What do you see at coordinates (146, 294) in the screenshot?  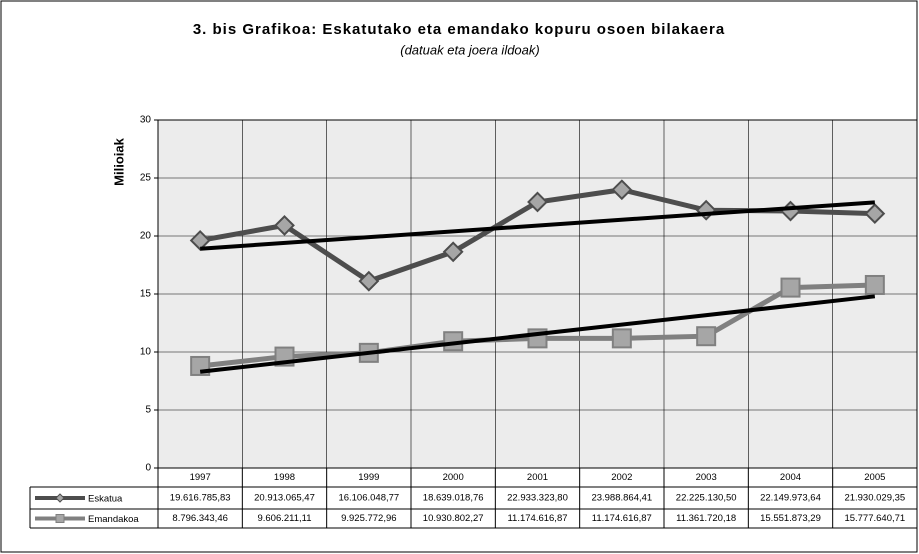 I see `y-tick-label: 15` at bounding box center [146, 294].